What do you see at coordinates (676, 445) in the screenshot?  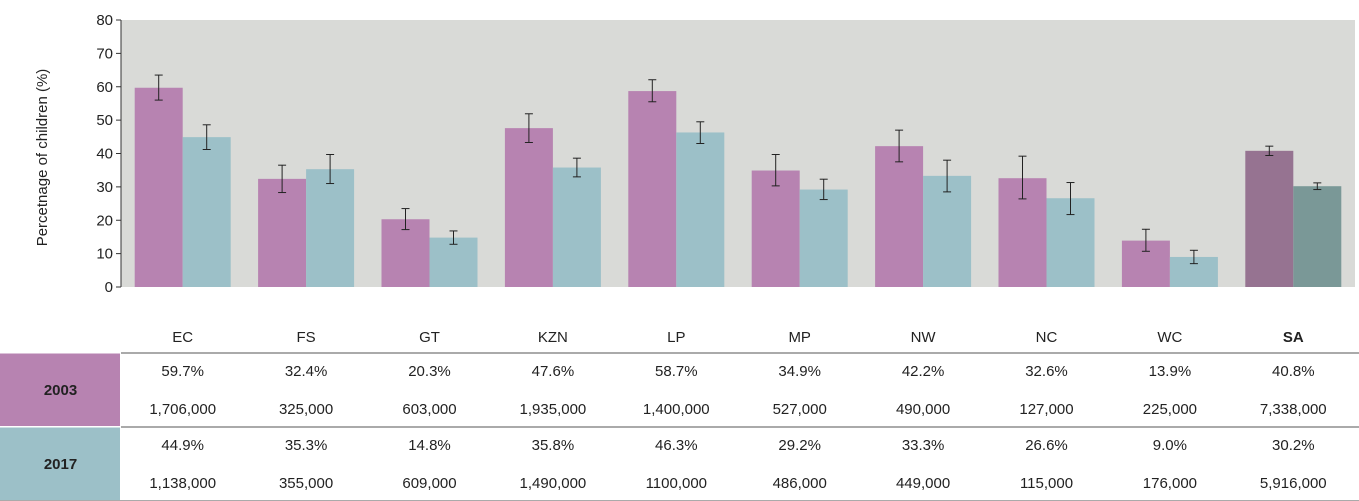 I see `percent-cell: 46.3%` at bounding box center [676, 445].